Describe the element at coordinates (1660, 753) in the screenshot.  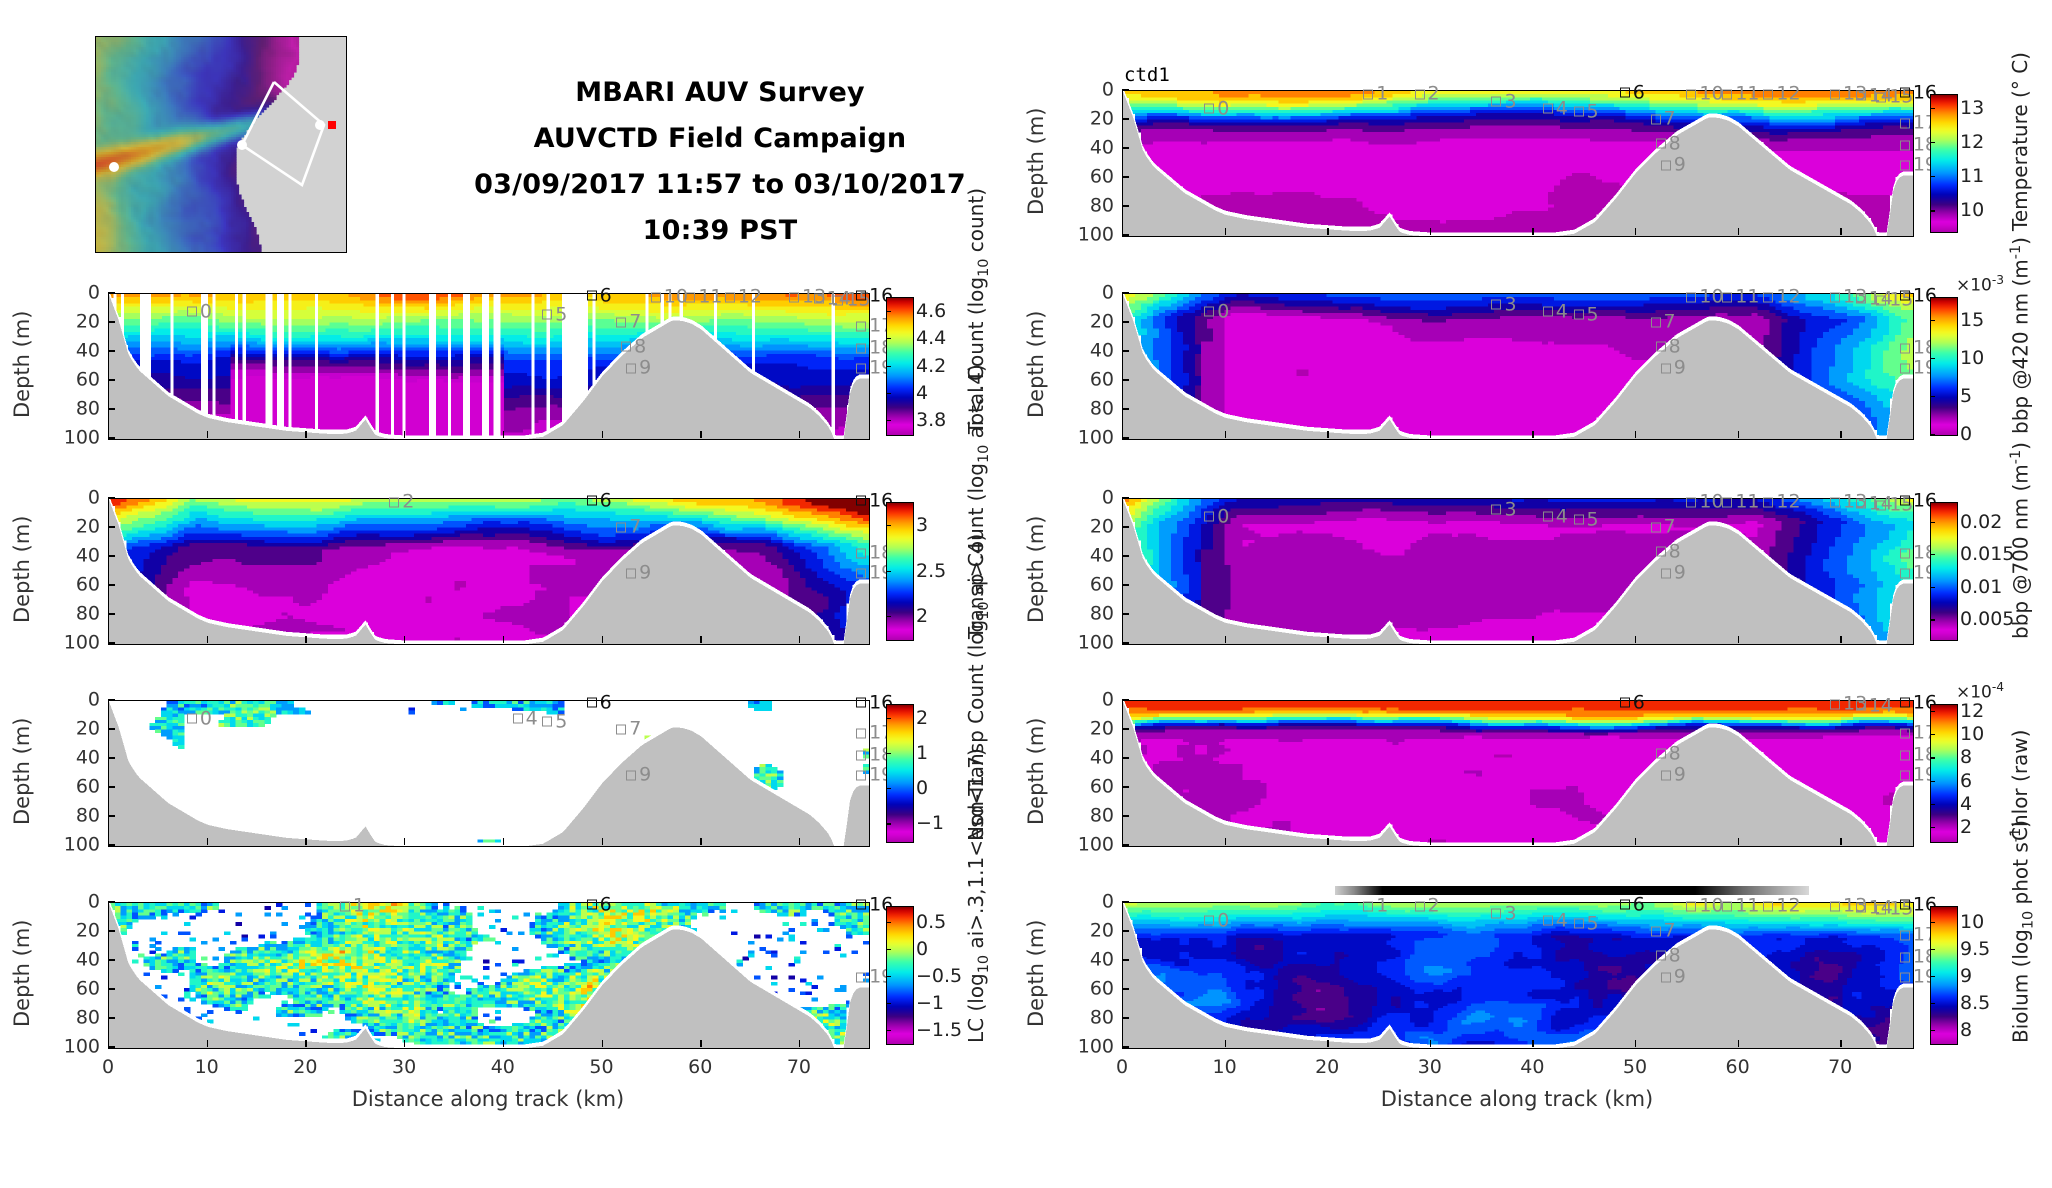
I see `station-square-icon` at that location.